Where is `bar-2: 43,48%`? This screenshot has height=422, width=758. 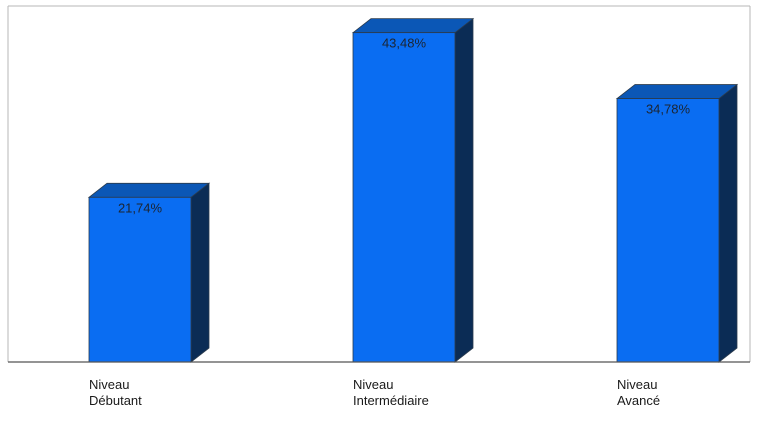
bar-2: 43,48% is located at coordinates (413, 190).